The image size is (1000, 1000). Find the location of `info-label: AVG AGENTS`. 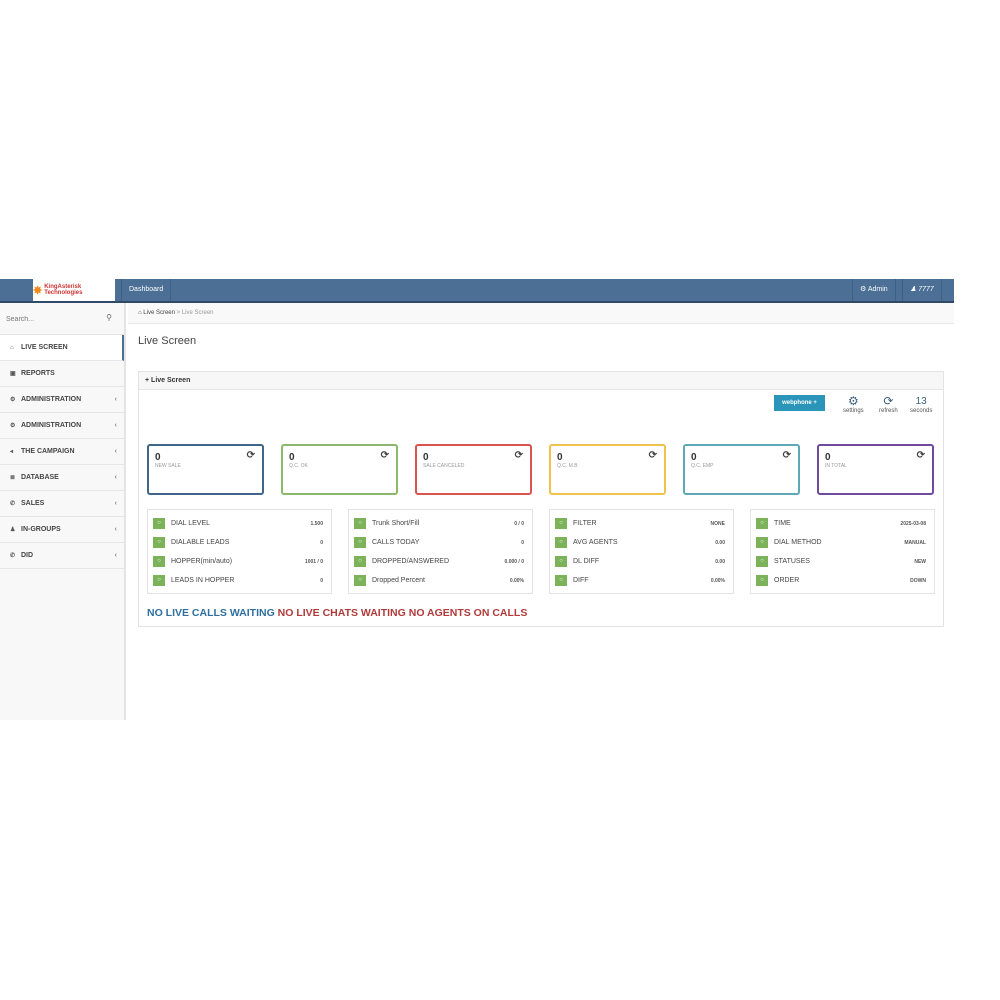

info-label: AVG AGENTS is located at coordinates (595, 542).